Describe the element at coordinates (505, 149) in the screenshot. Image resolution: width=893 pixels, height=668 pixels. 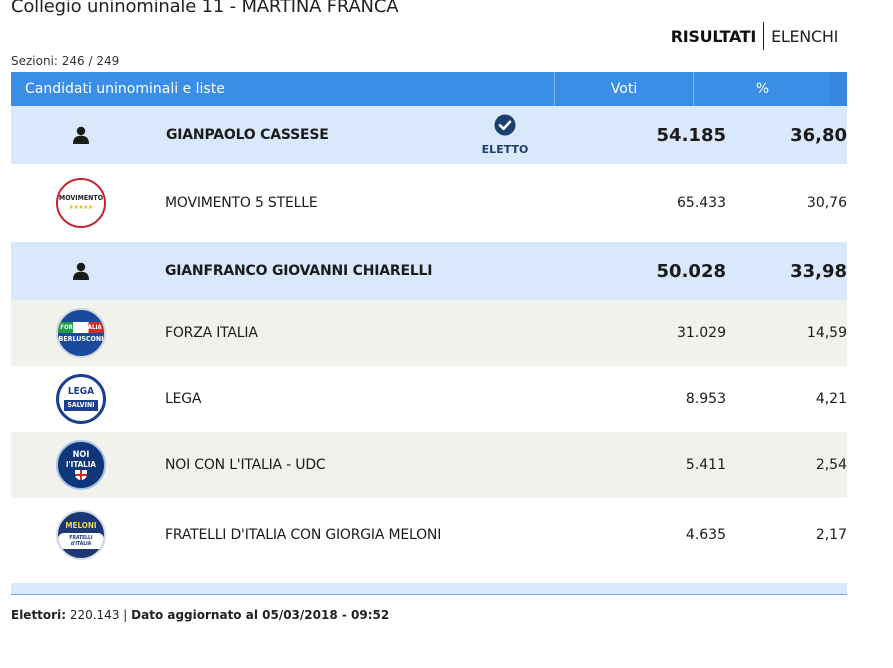
I see `elected-label: ELETTO` at that location.